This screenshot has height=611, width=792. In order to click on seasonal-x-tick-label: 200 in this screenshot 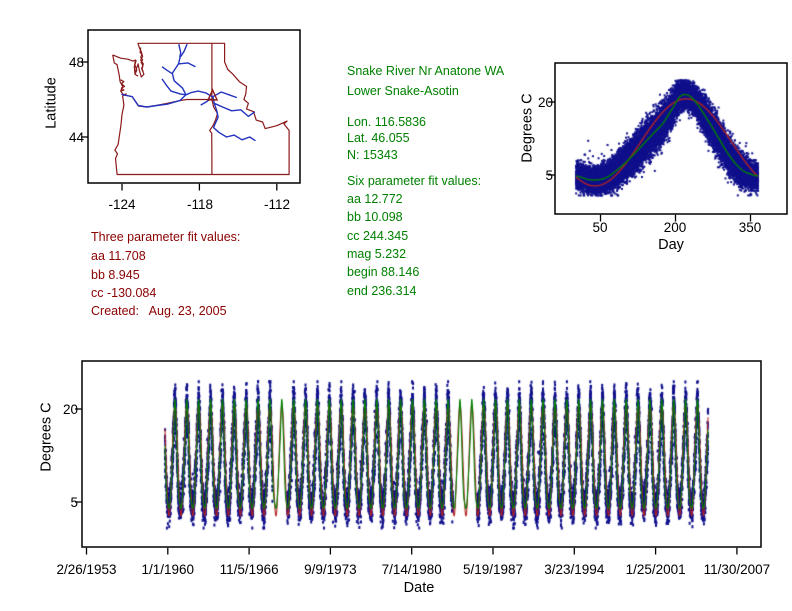, I will do `click(675, 227)`.